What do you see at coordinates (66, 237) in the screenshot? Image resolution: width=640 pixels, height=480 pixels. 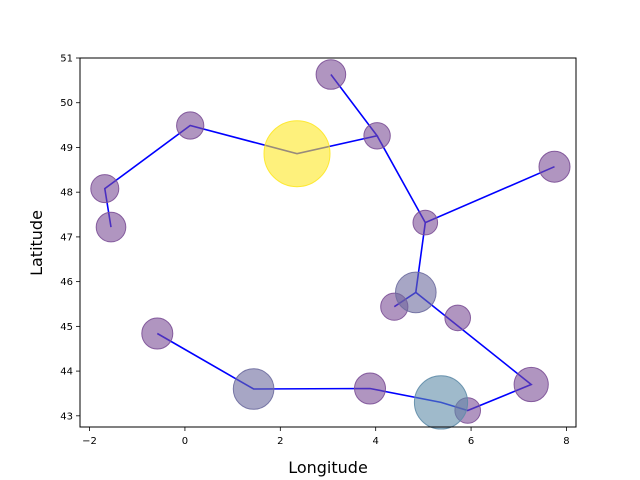 I see `y-tick-label: 47` at bounding box center [66, 237].